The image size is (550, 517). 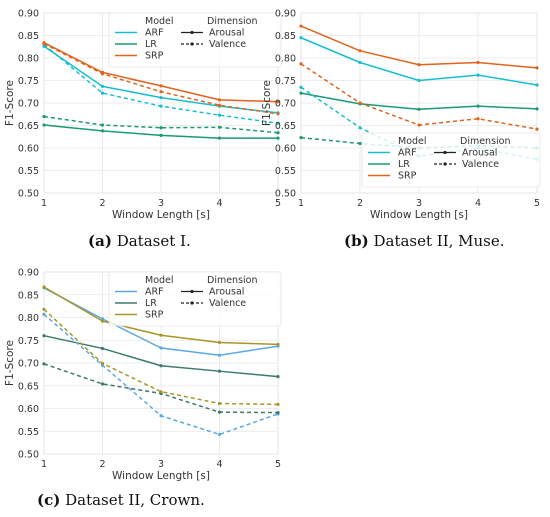 I want to click on caption-b-label: (b), so click(x=356, y=241).